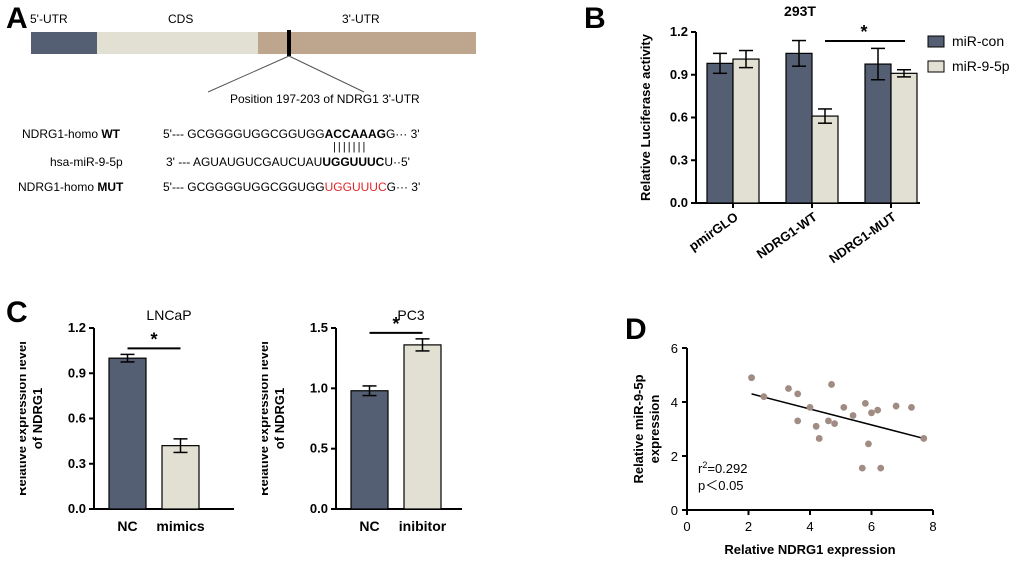 This screenshot has width=1020, height=562. I want to click on gene-diagram, so click(253, 61).